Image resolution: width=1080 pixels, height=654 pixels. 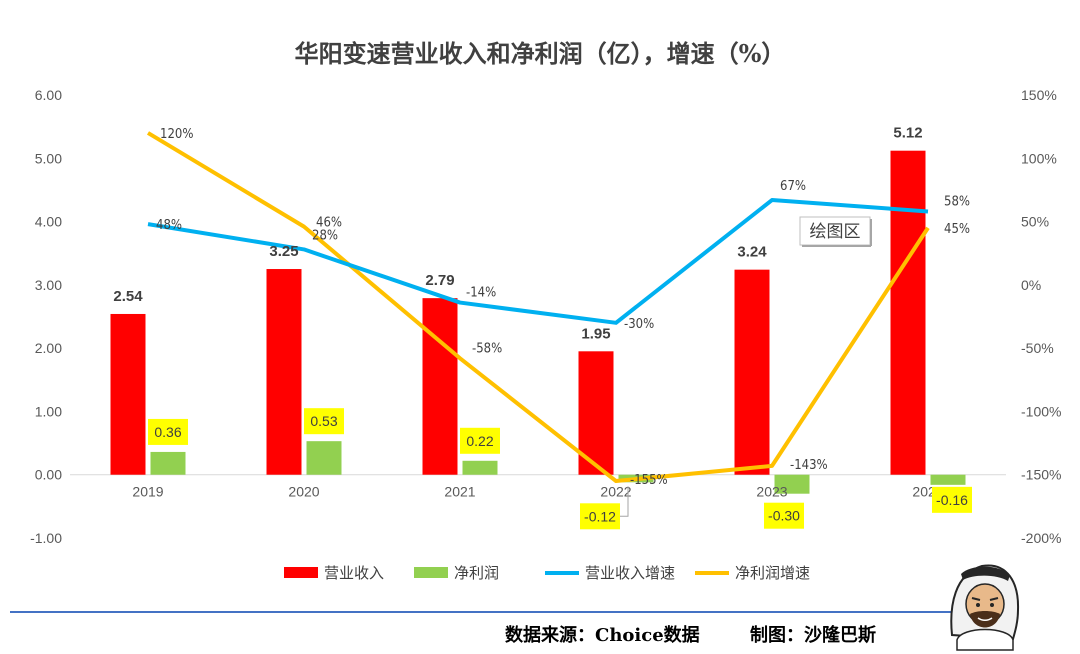 I want to click on revenue-growth-label: 28%, so click(x=325, y=235).